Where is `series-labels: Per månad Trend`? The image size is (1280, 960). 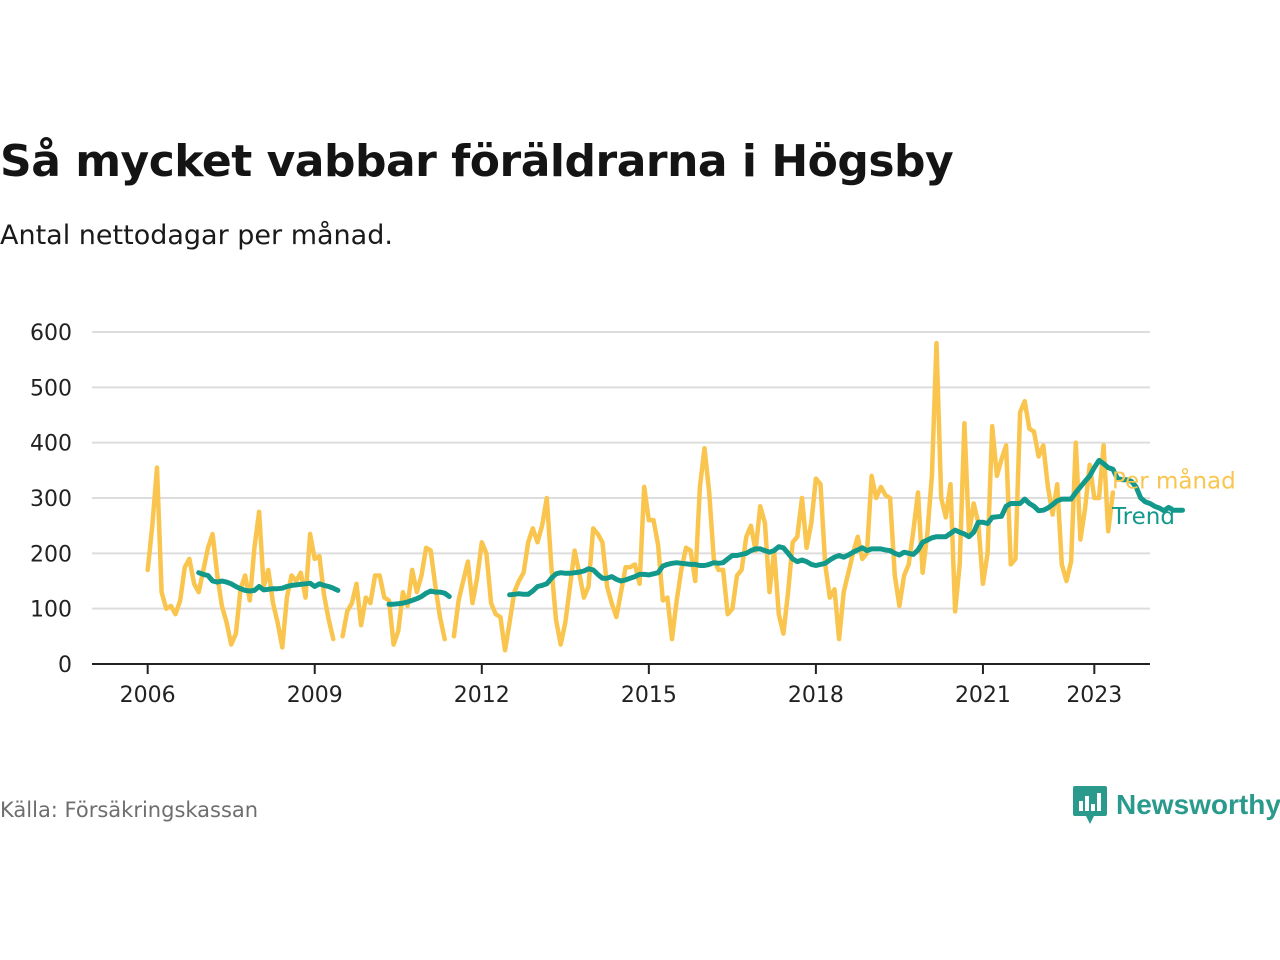
series-labels: Per månad Trend is located at coordinates (1173, 498).